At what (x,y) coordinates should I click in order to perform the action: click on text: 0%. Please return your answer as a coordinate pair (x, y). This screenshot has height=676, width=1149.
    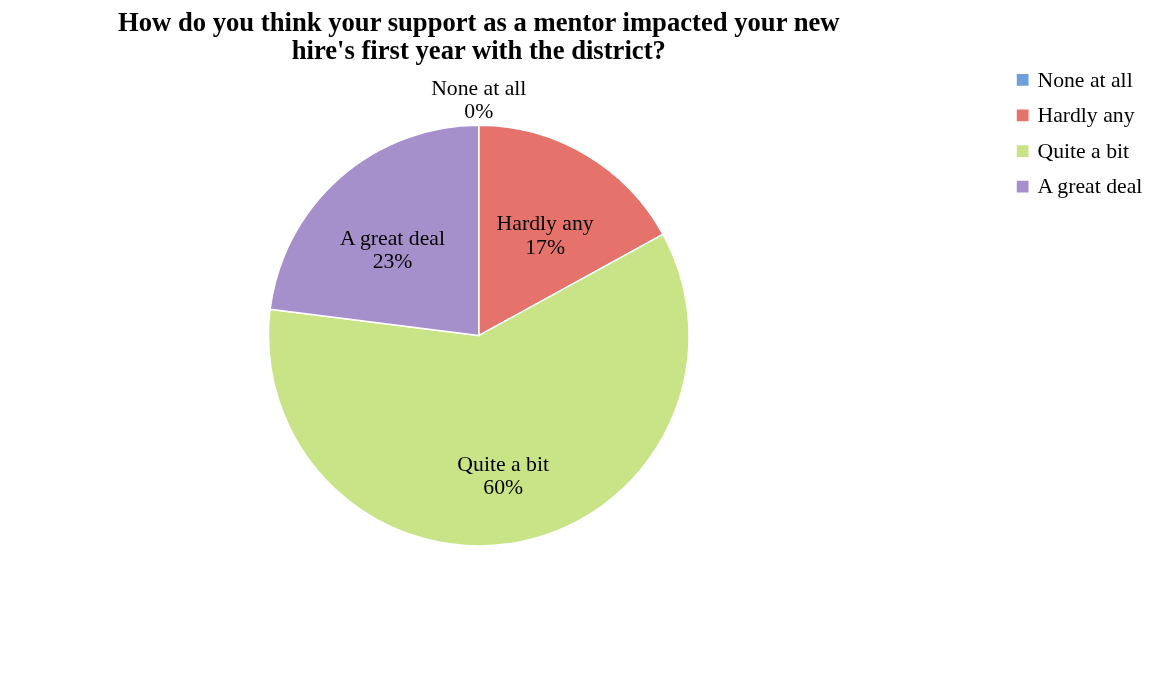
    Looking at the image, I should click on (479, 111).